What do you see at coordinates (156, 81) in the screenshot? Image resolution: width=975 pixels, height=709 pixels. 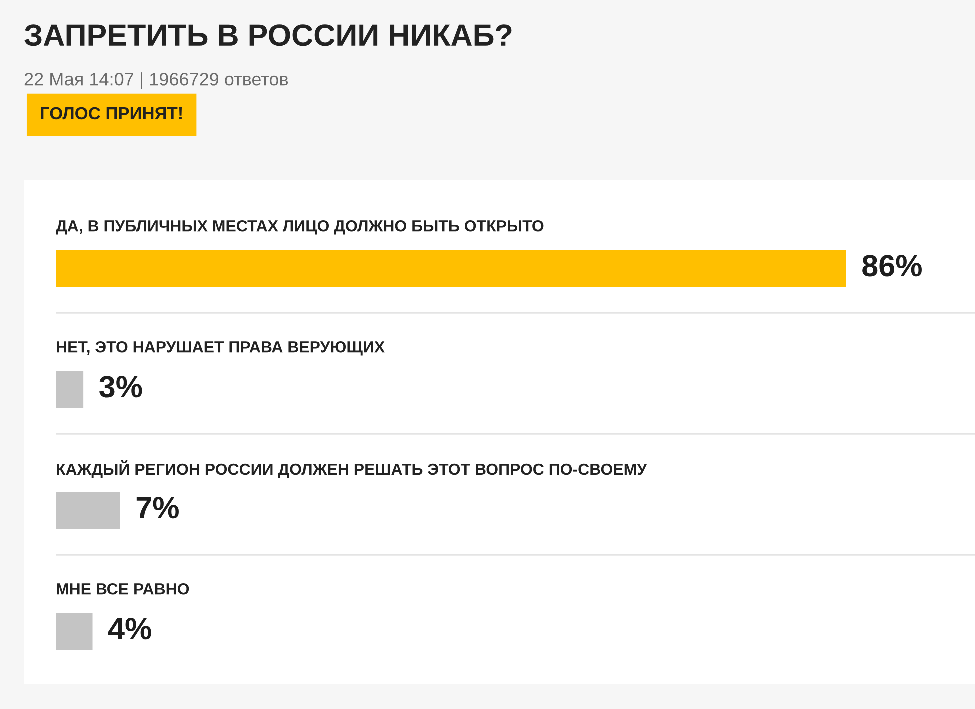 I see `chart-subtitle: 22 Мая 14:07 | 1966729 ответов` at bounding box center [156, 81].